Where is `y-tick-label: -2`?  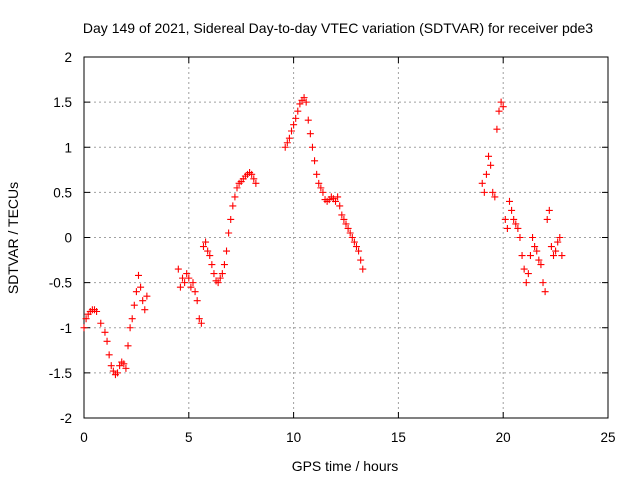
y-tick-label: -2 is located at coordinates (66, 418).